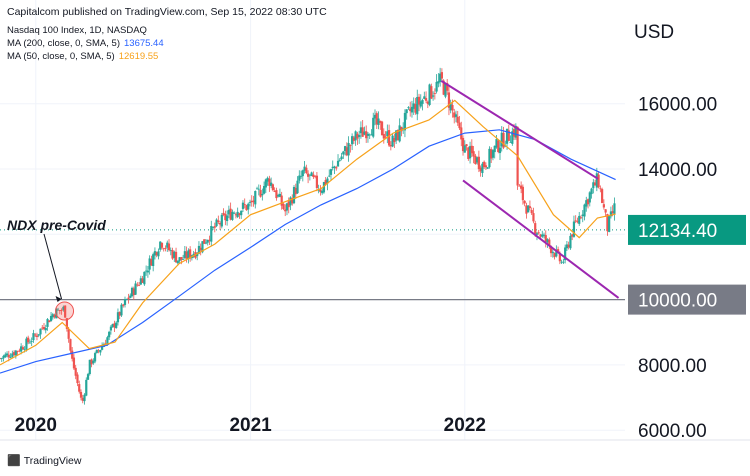 The image size is (750, 476). What do you see at coordinates (63, 43) in the screenshot?
I see `ma200-label: MA (200, close, 0, SMA, 5)` at bounding box center [63, 43].